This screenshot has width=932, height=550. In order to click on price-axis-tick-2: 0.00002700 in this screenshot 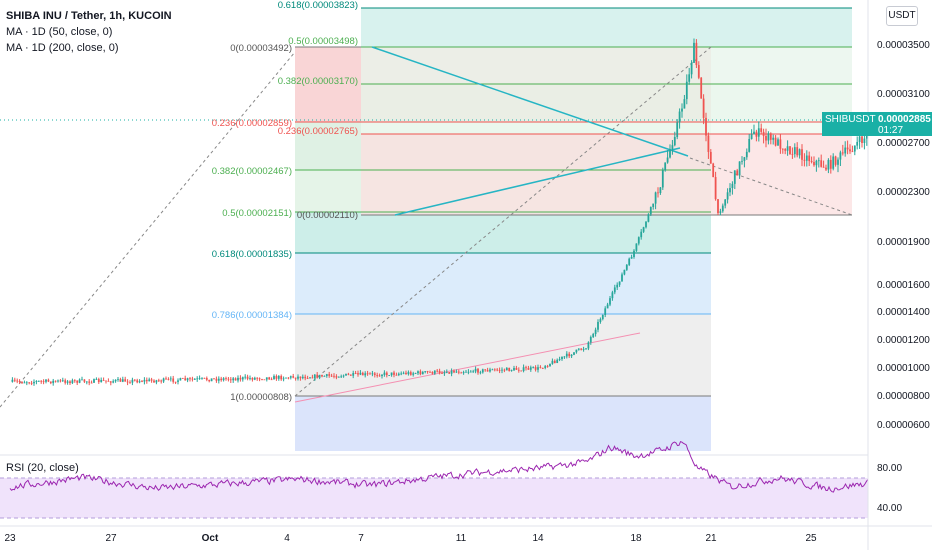, I will do `click(903, 143)`.